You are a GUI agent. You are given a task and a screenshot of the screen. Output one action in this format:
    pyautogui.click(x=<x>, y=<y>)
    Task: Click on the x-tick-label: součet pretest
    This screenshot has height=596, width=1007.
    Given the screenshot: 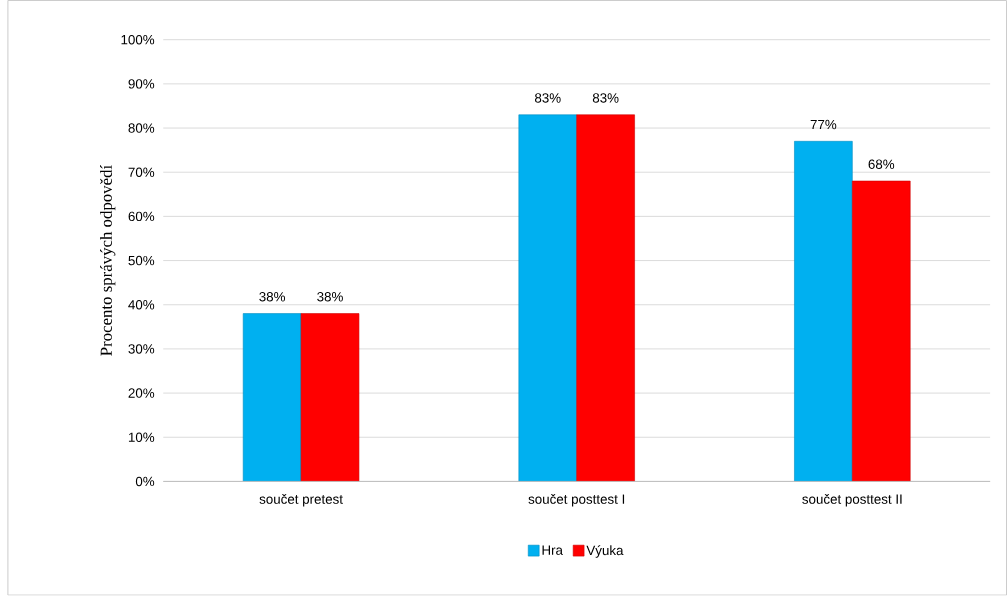 What is the action you would take?
    pyautogui.click(x=301, y=500)
    